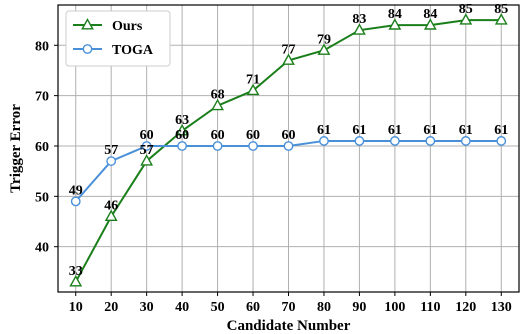 This screenshot has height=334, width=522. I want to click on data-label-ours: 77, so click(289, 49).